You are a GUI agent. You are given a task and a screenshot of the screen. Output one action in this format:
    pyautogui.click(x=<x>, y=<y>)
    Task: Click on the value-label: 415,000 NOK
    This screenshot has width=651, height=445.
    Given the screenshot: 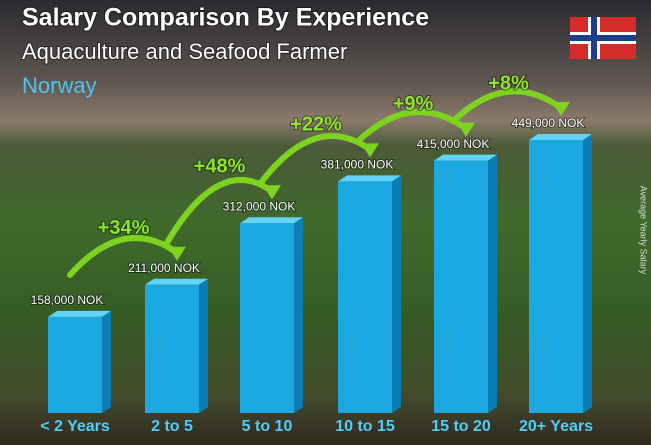 What is the action you would take?
    pyautogui.click(x=453, y=144)
    